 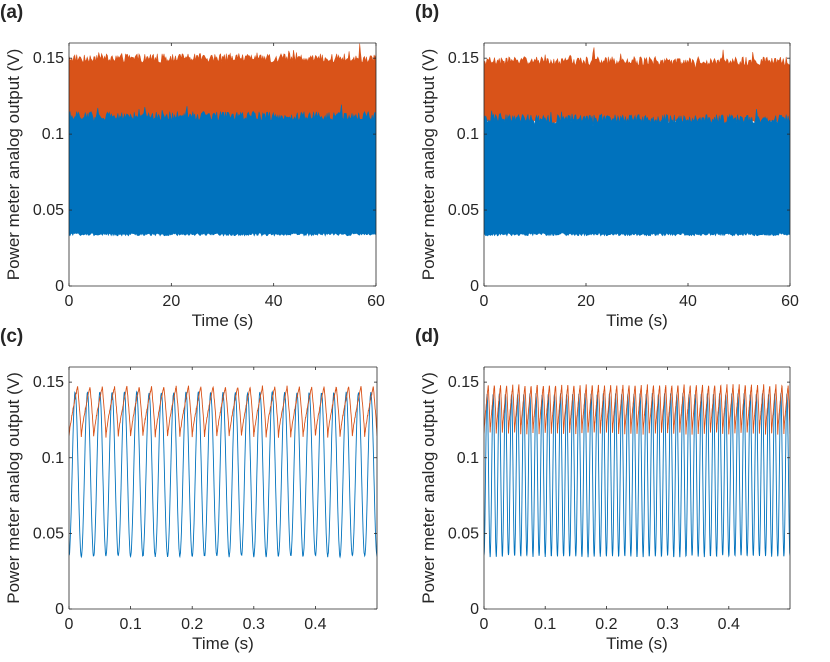 What do you see at coordinates (637, 86) in the screenshot?
I see `series-orange-envelope` at bounding box center [637, 86].